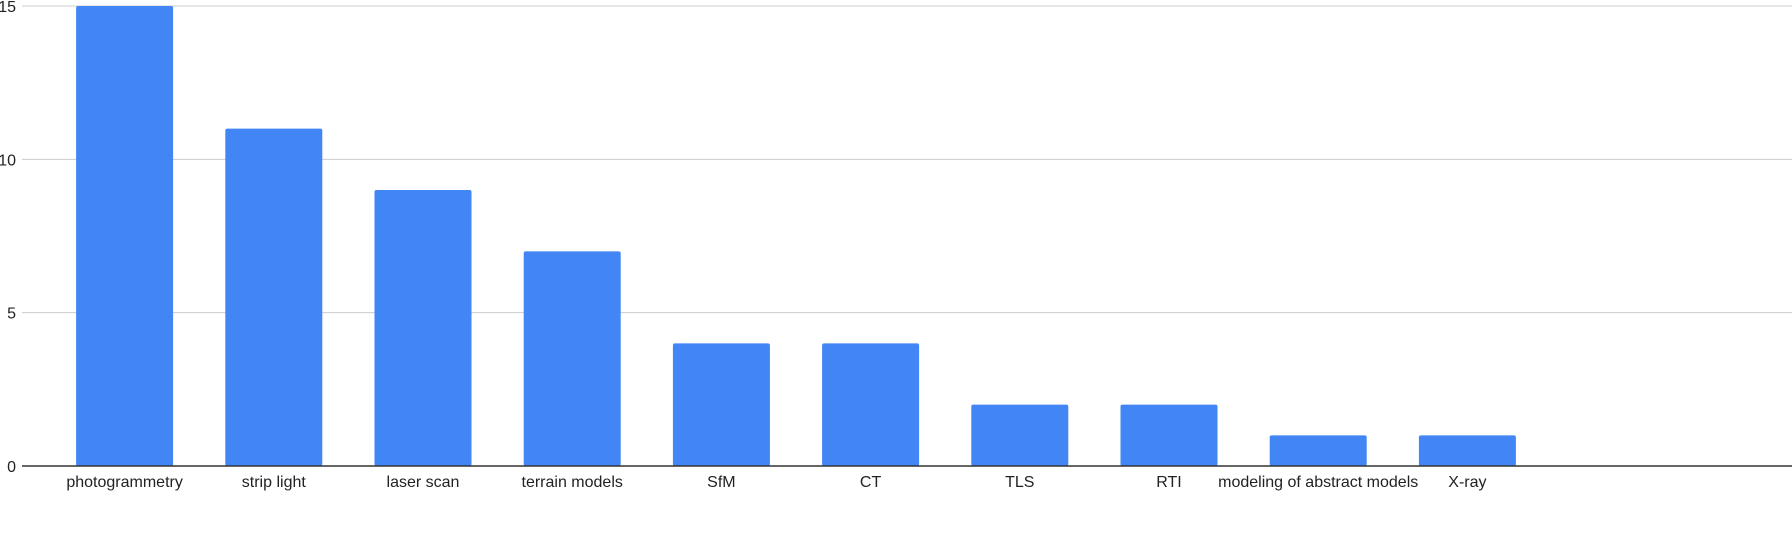  Describe the element at coordinates (423, 328) in the screenshot. I see `bar-laser-scan` at that location.